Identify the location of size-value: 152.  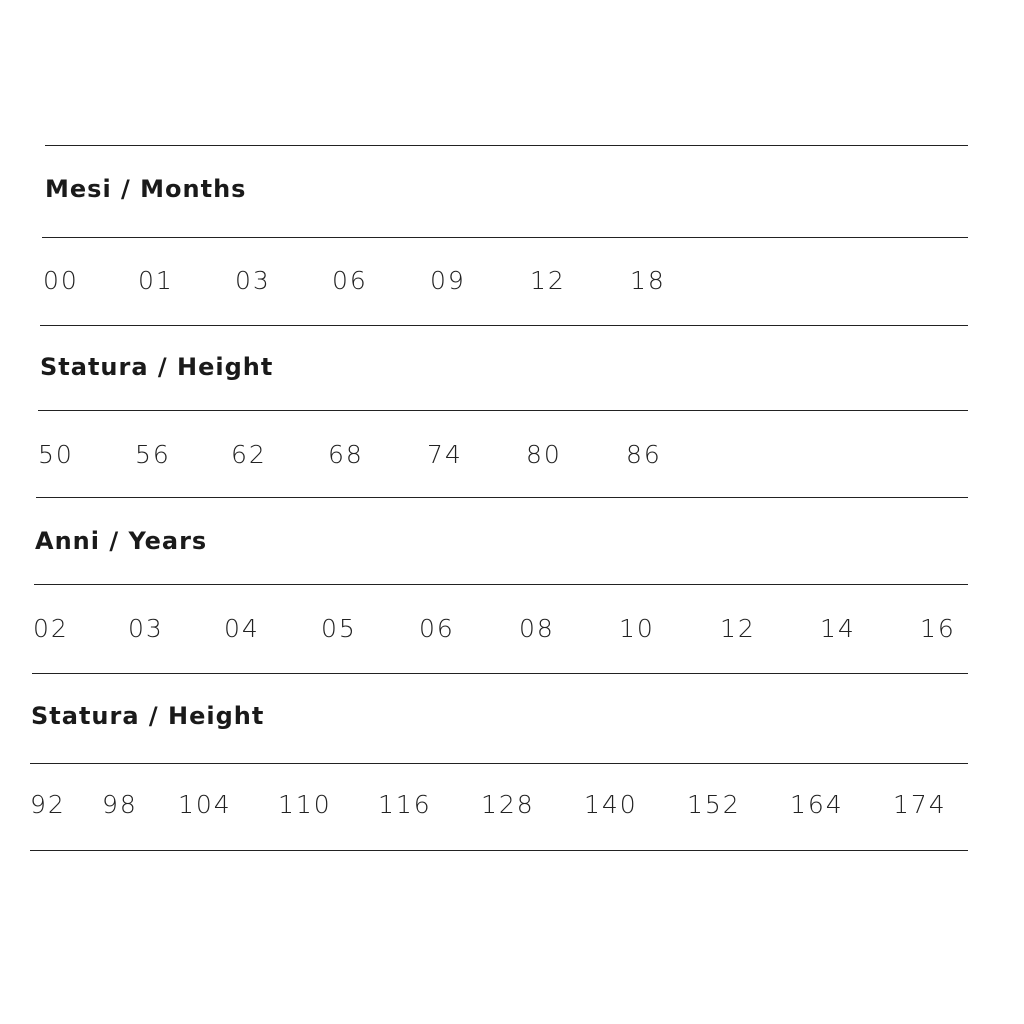
(714, 804).